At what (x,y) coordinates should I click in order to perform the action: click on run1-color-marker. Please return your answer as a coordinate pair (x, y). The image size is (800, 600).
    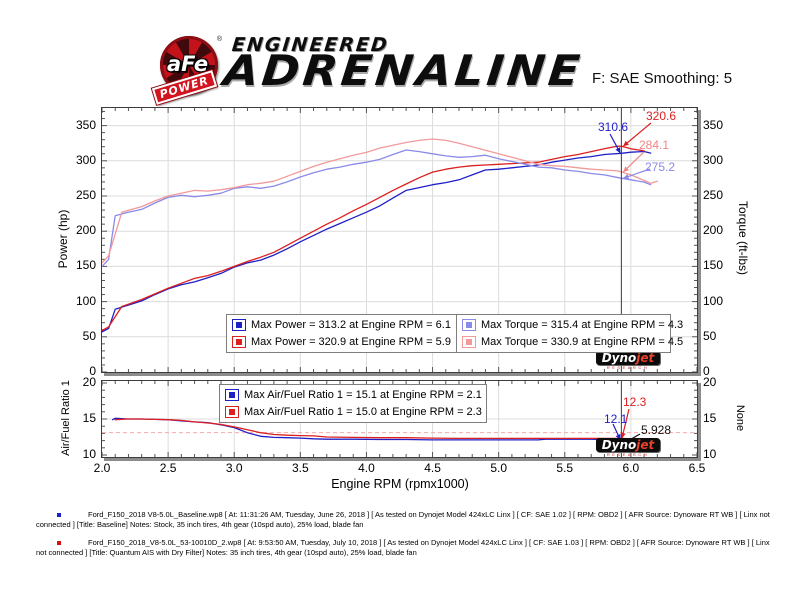
    Looking at the image, I should click on (59, 515).